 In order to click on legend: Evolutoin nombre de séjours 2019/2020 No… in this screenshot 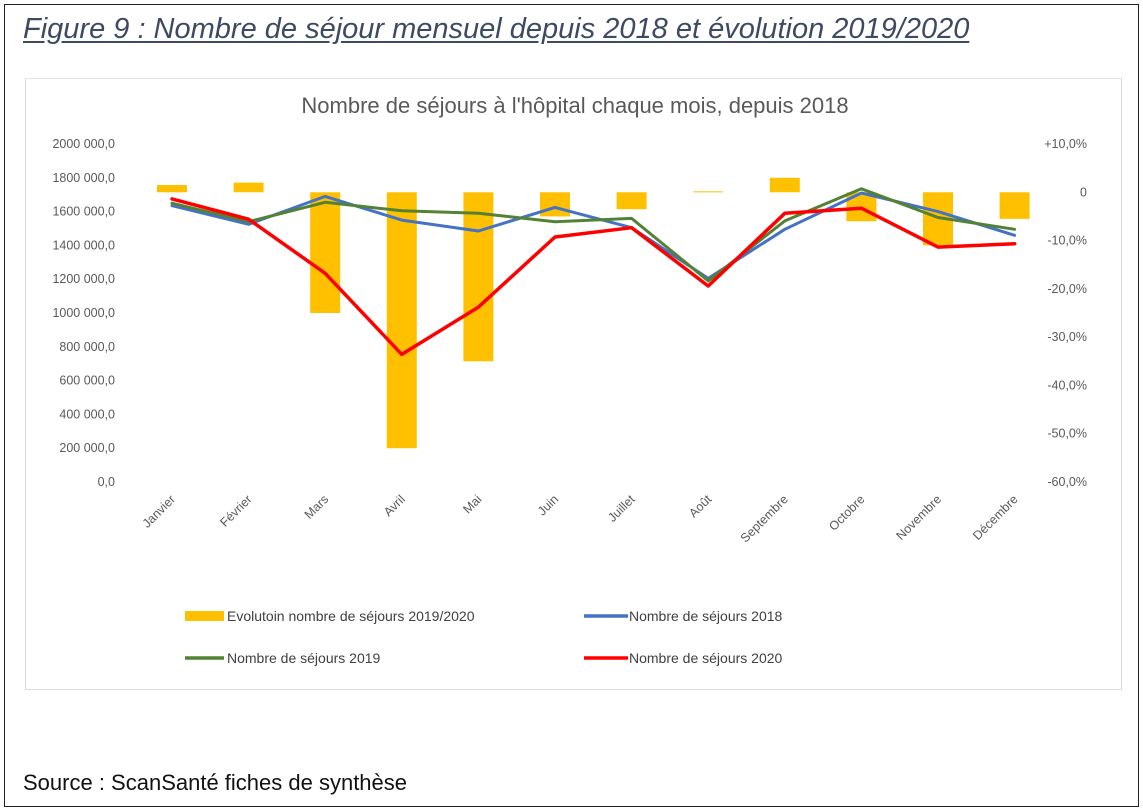, I will do `click(484, 637)`.